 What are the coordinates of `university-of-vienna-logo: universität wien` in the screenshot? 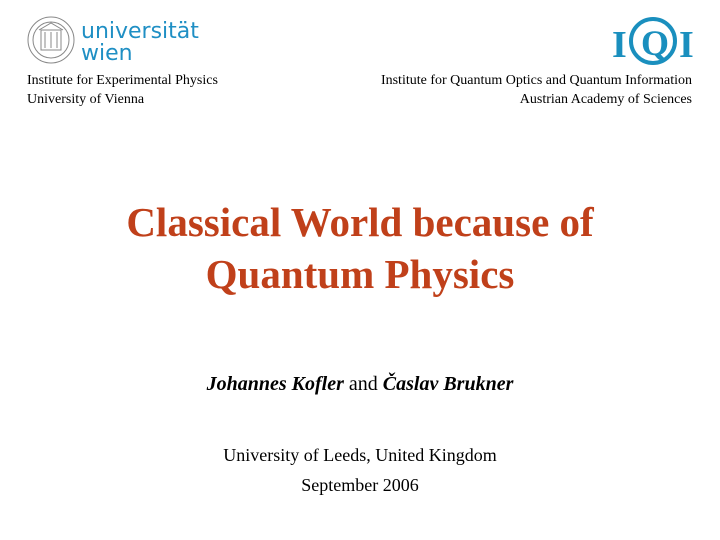 It's located at (113, 43).